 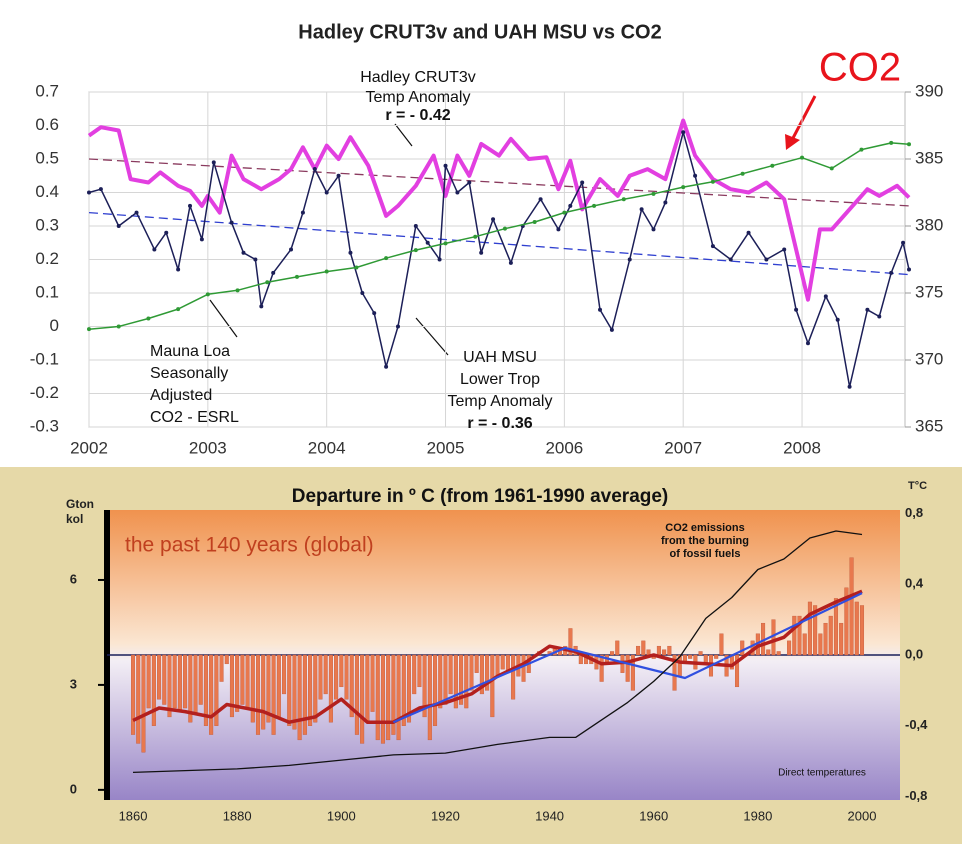 What do you see at coordinates (549, 815) in the screenshot?
I see `x-tick-label: 1940` at bounding box center [549, 815].